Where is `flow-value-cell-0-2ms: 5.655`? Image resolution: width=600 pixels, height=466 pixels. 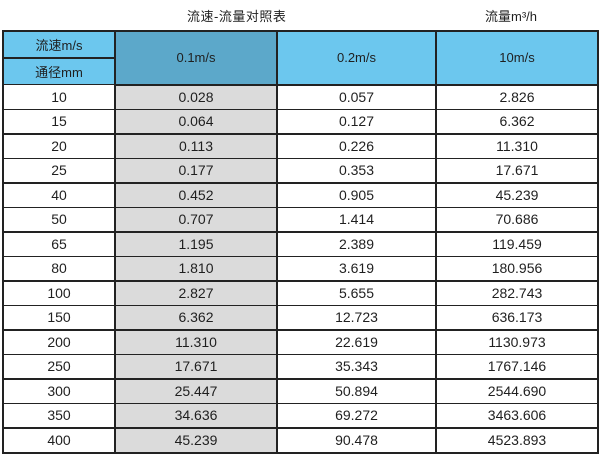
flow-value-cell-0-2ms: 5.655 is located at coordinates (356, 293).